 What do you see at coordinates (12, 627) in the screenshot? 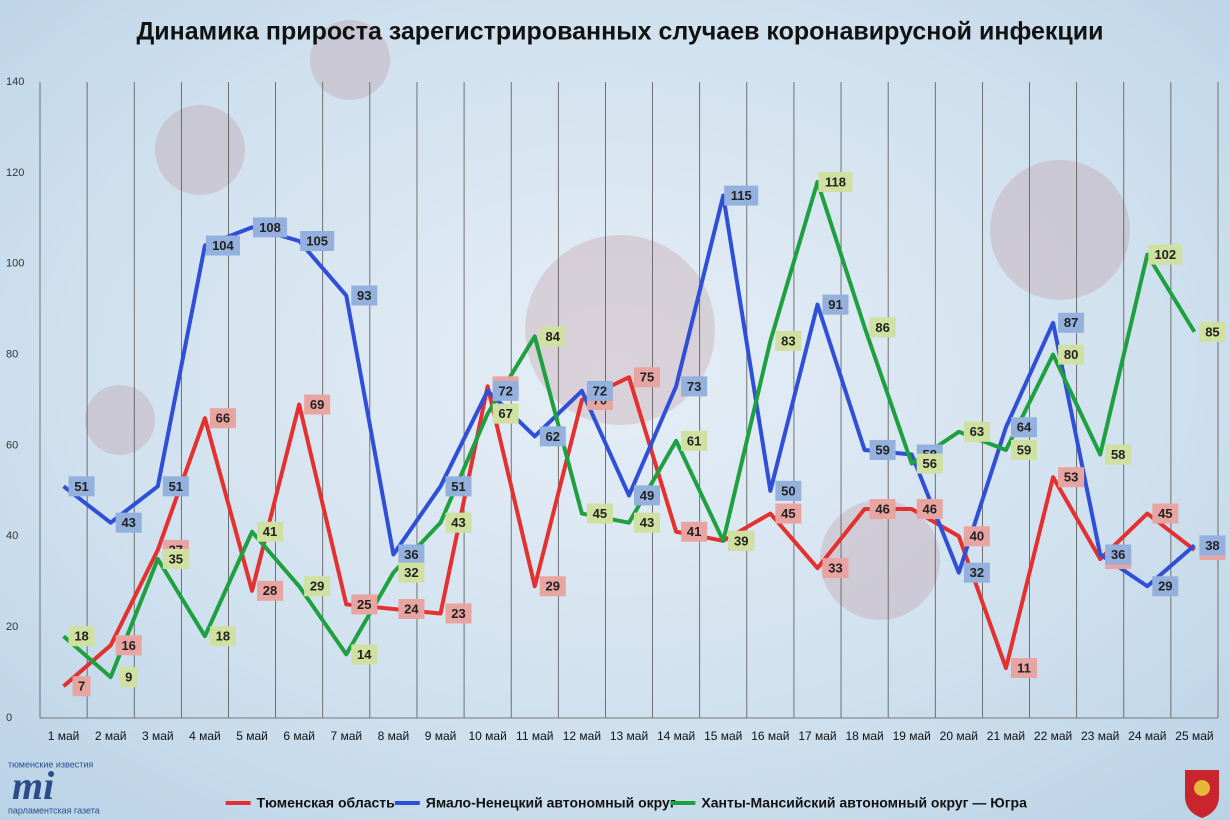
I see `y-tick-label: 20` at bounding box center [12, 627].